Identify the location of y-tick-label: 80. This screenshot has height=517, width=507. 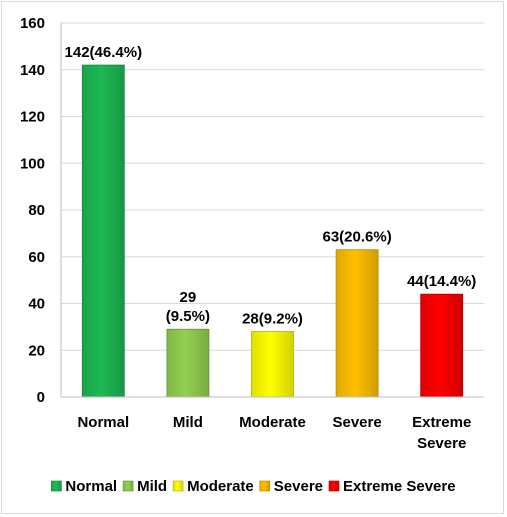
(36, 210).